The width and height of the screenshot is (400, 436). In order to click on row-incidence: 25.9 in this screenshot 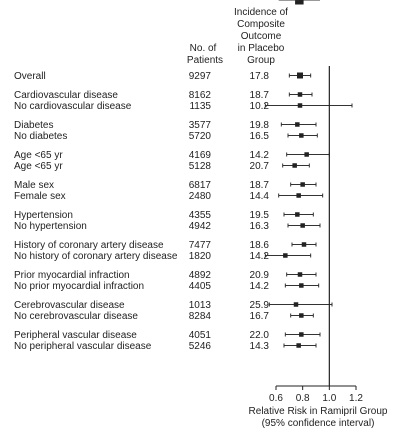, I will do `click(260, 305)`.